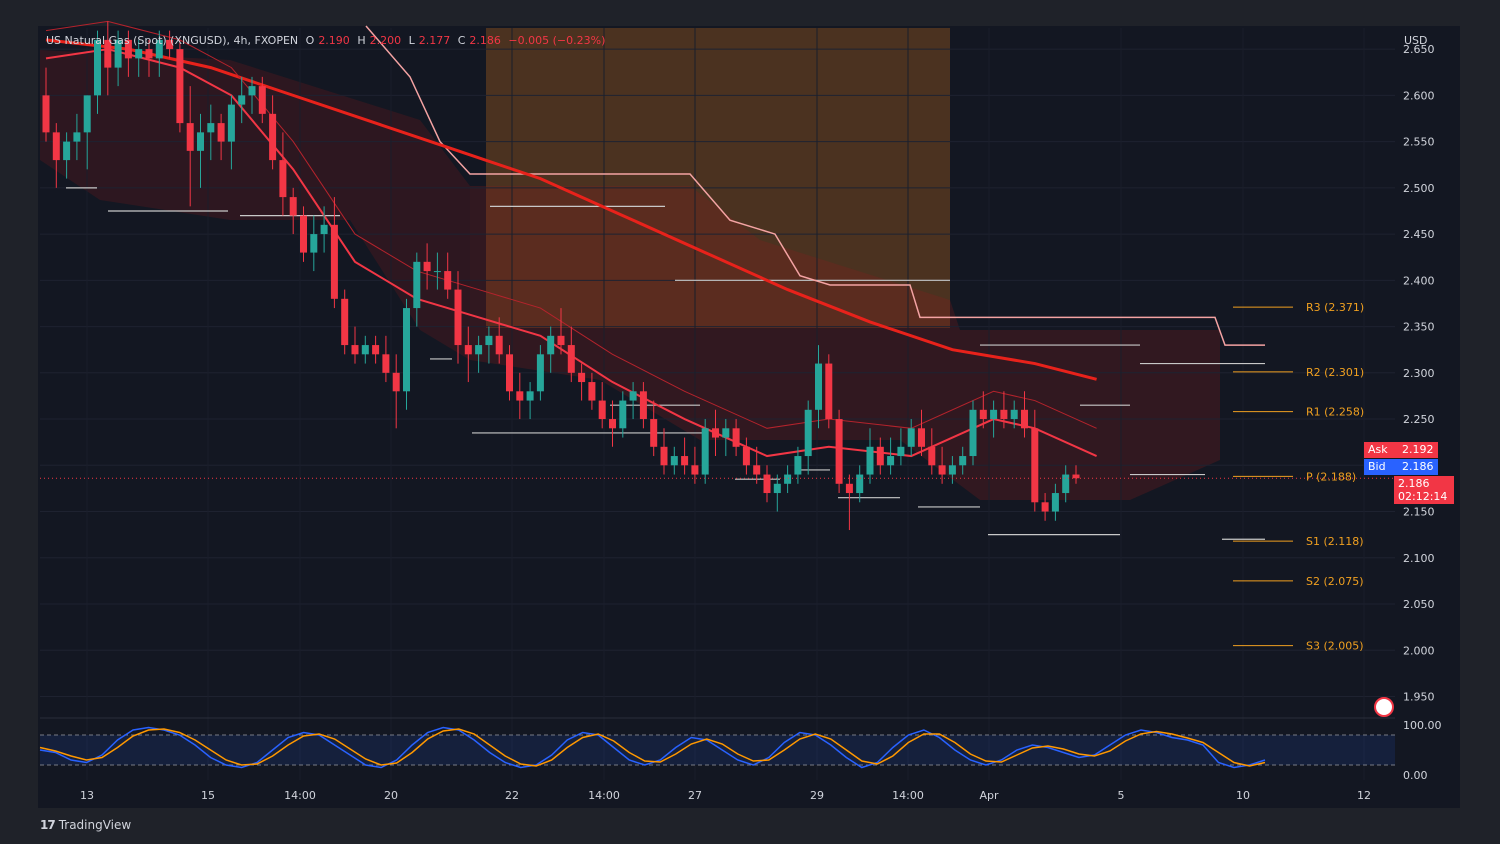  Describe the element at coordinates (1335, 372) in the screenshot. I see `pivot-label: R2 (2.301)` at that location.